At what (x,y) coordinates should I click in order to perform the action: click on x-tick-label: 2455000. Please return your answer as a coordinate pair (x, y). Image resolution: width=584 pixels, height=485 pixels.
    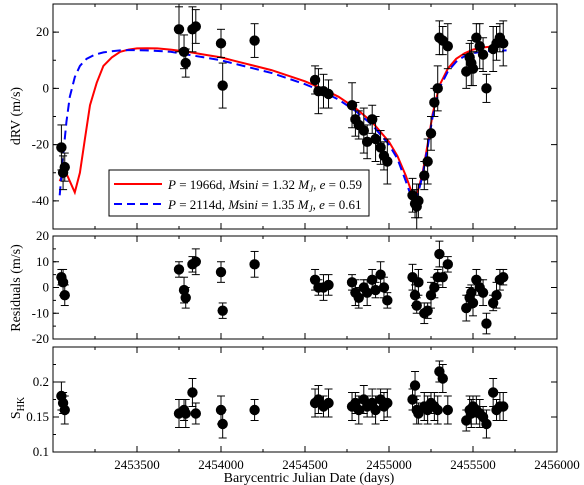
    Looking at the image, I should click on (389, 464).